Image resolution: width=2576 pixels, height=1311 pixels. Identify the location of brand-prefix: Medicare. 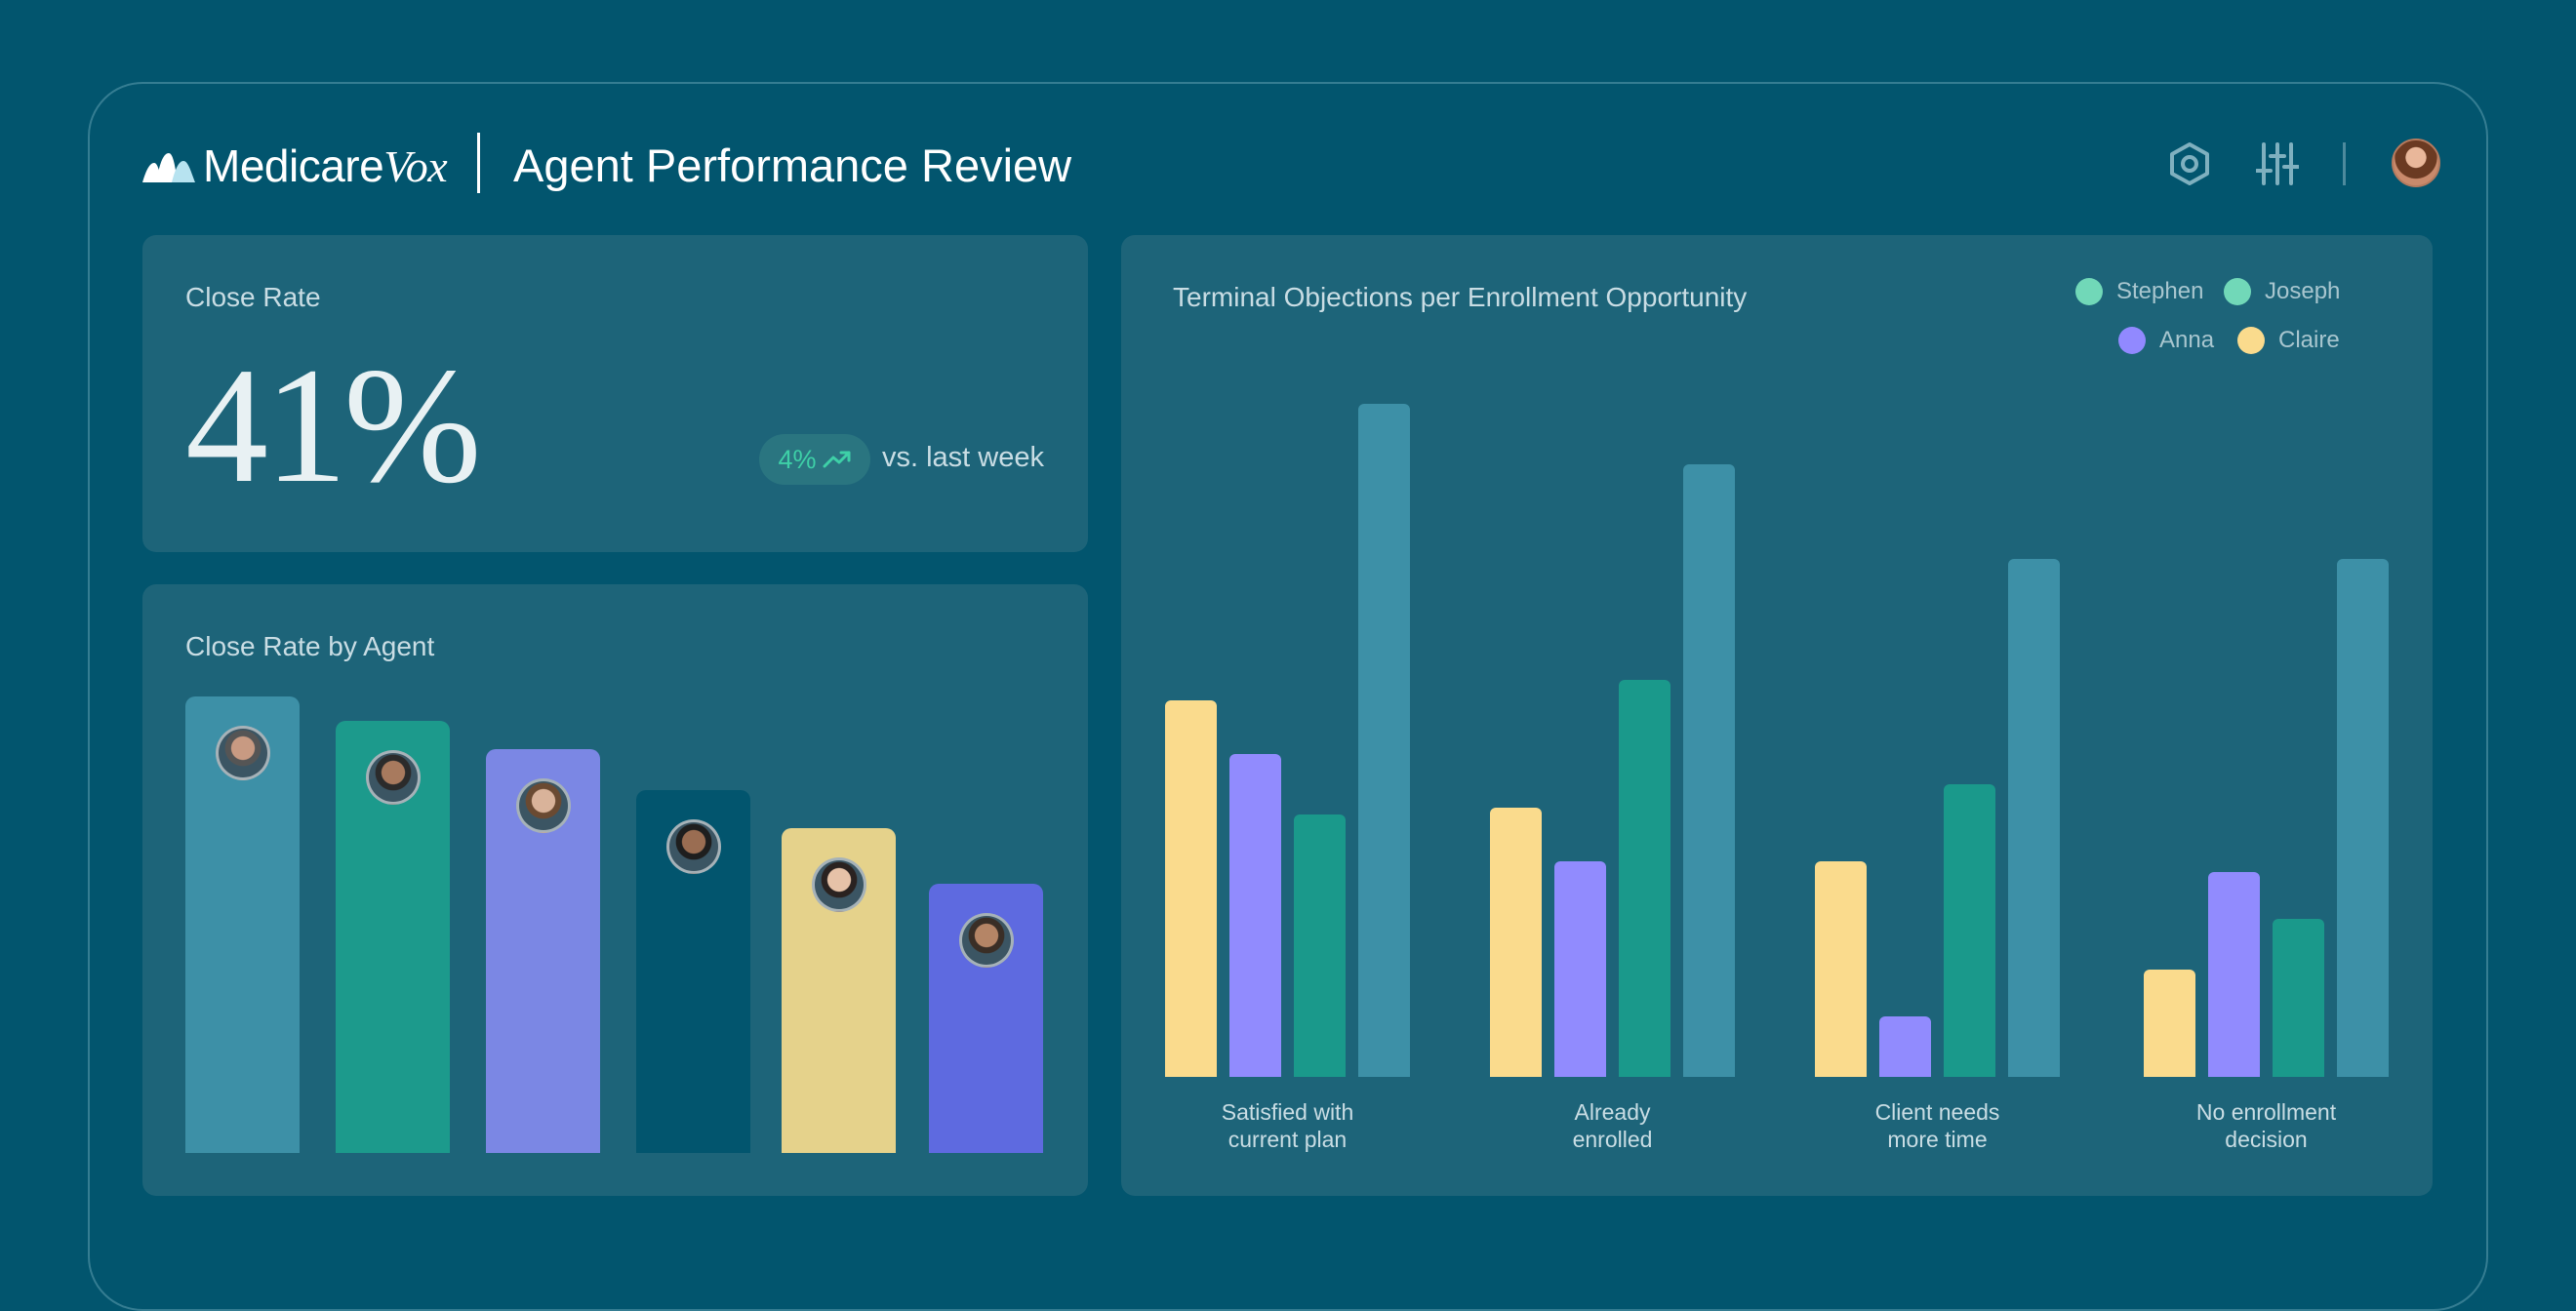
(293, 166).